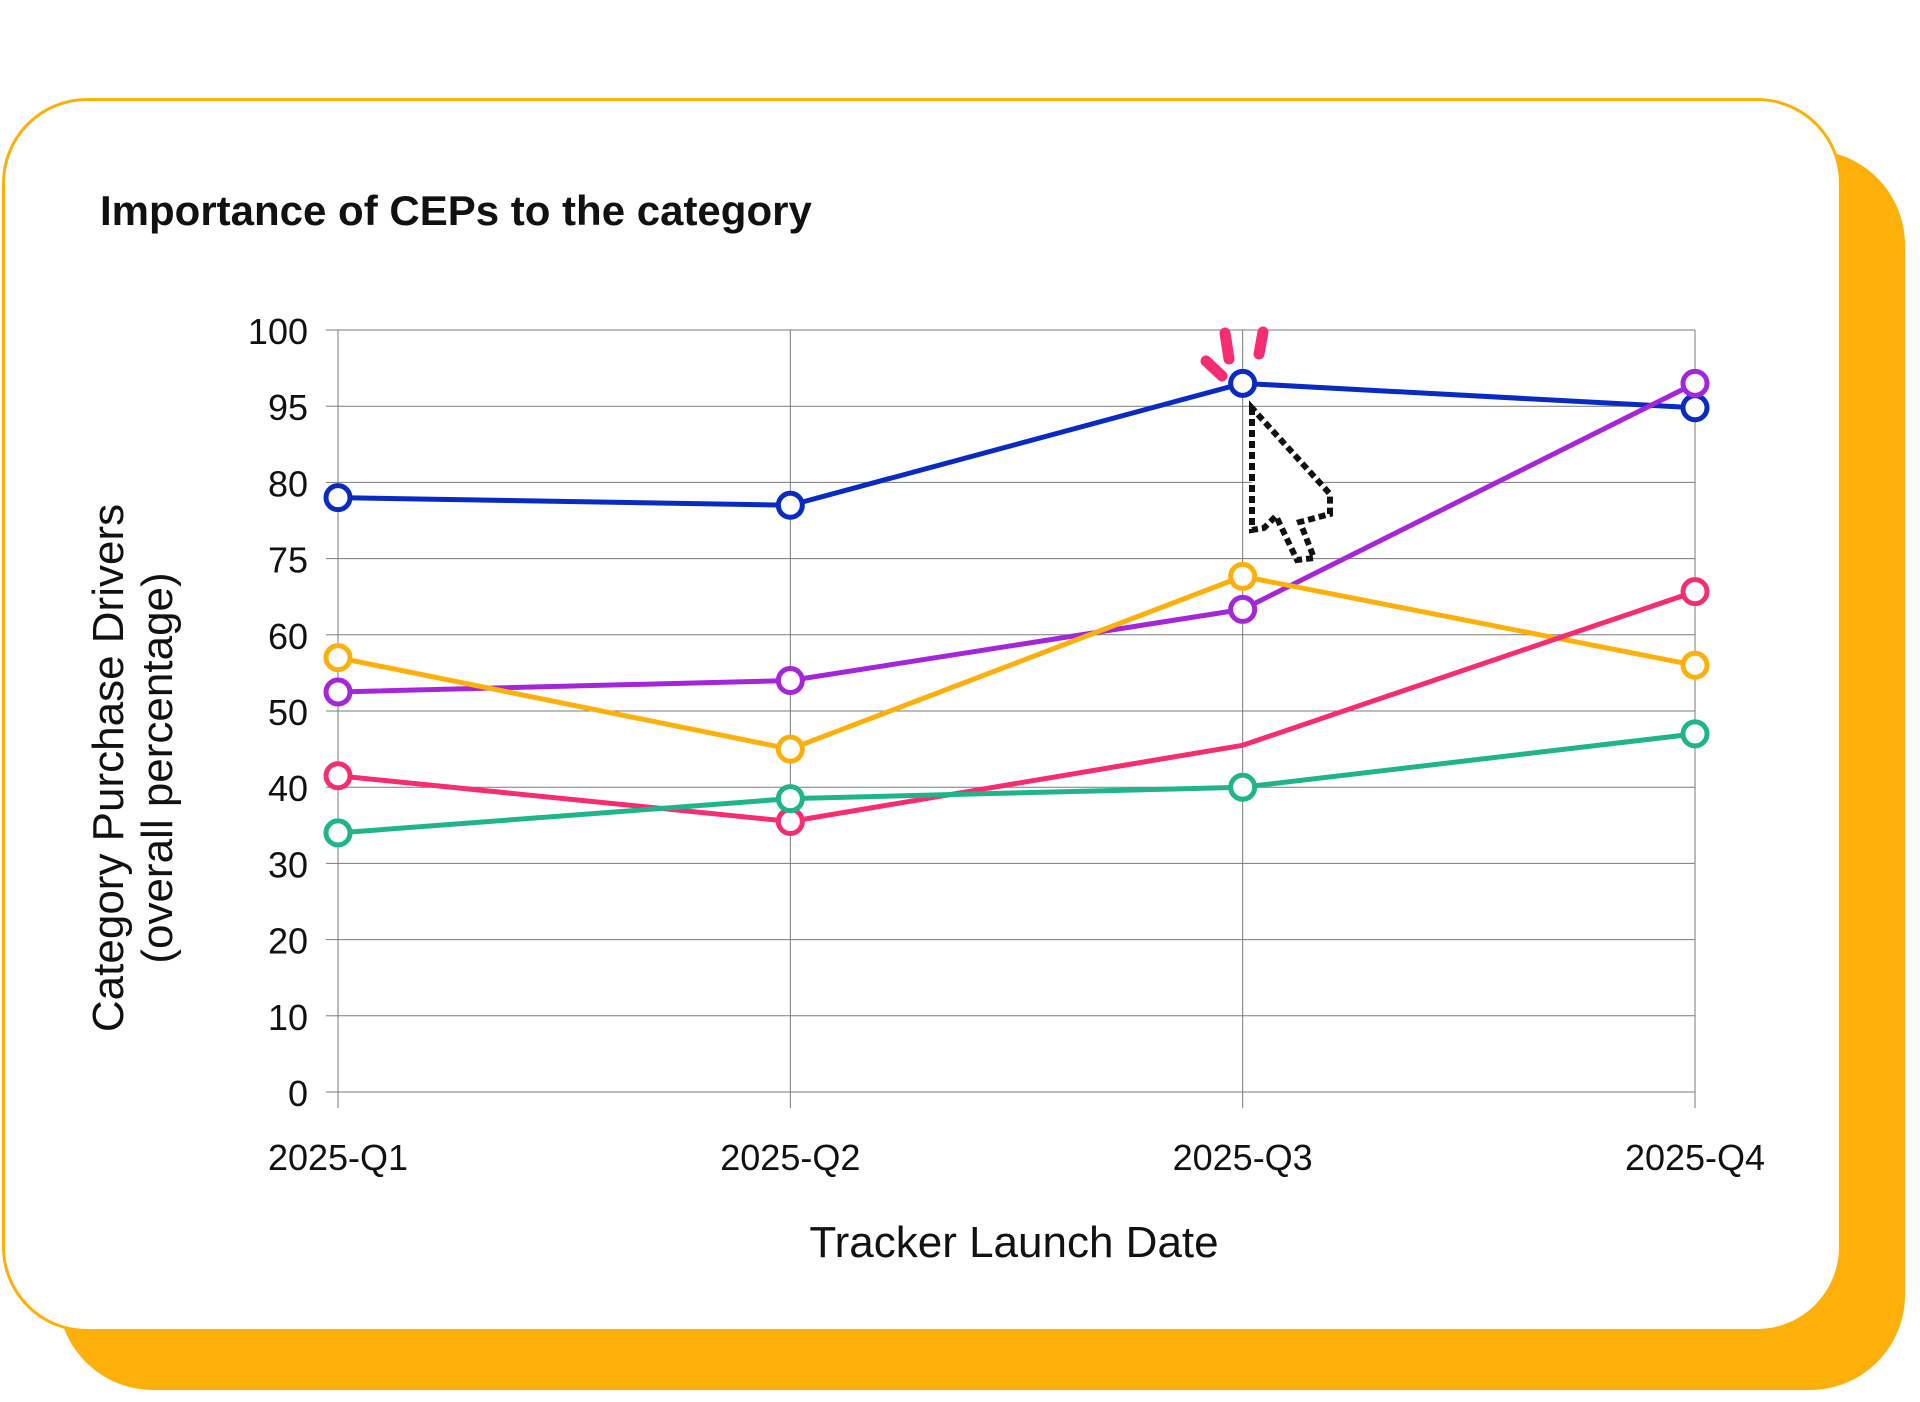  What do you see at coordinates (338, 1157) in the screenshot?
I see `x-tick-label: 2025-Q1` at bounding box center [338, 1157].